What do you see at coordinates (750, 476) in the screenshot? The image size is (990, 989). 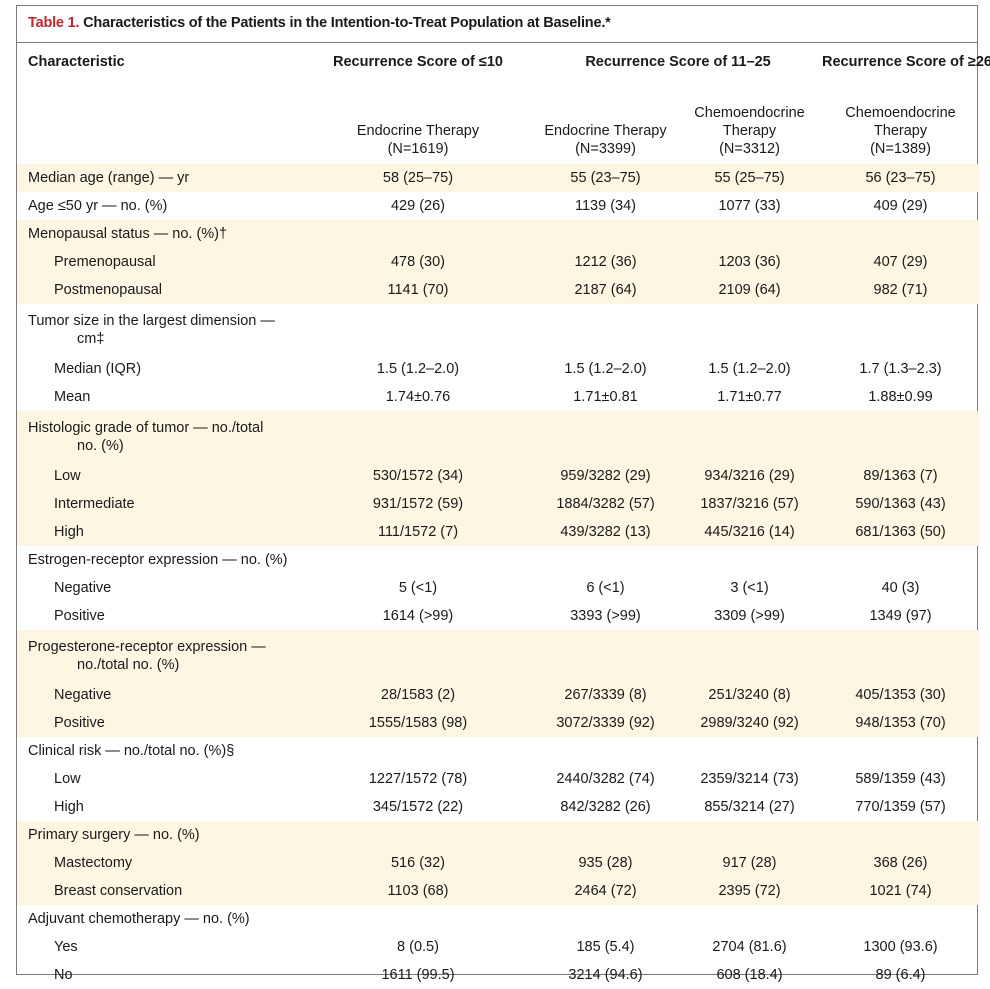 I see `table-cell: 934/3216 (29)` at bounding box center [750, 476].